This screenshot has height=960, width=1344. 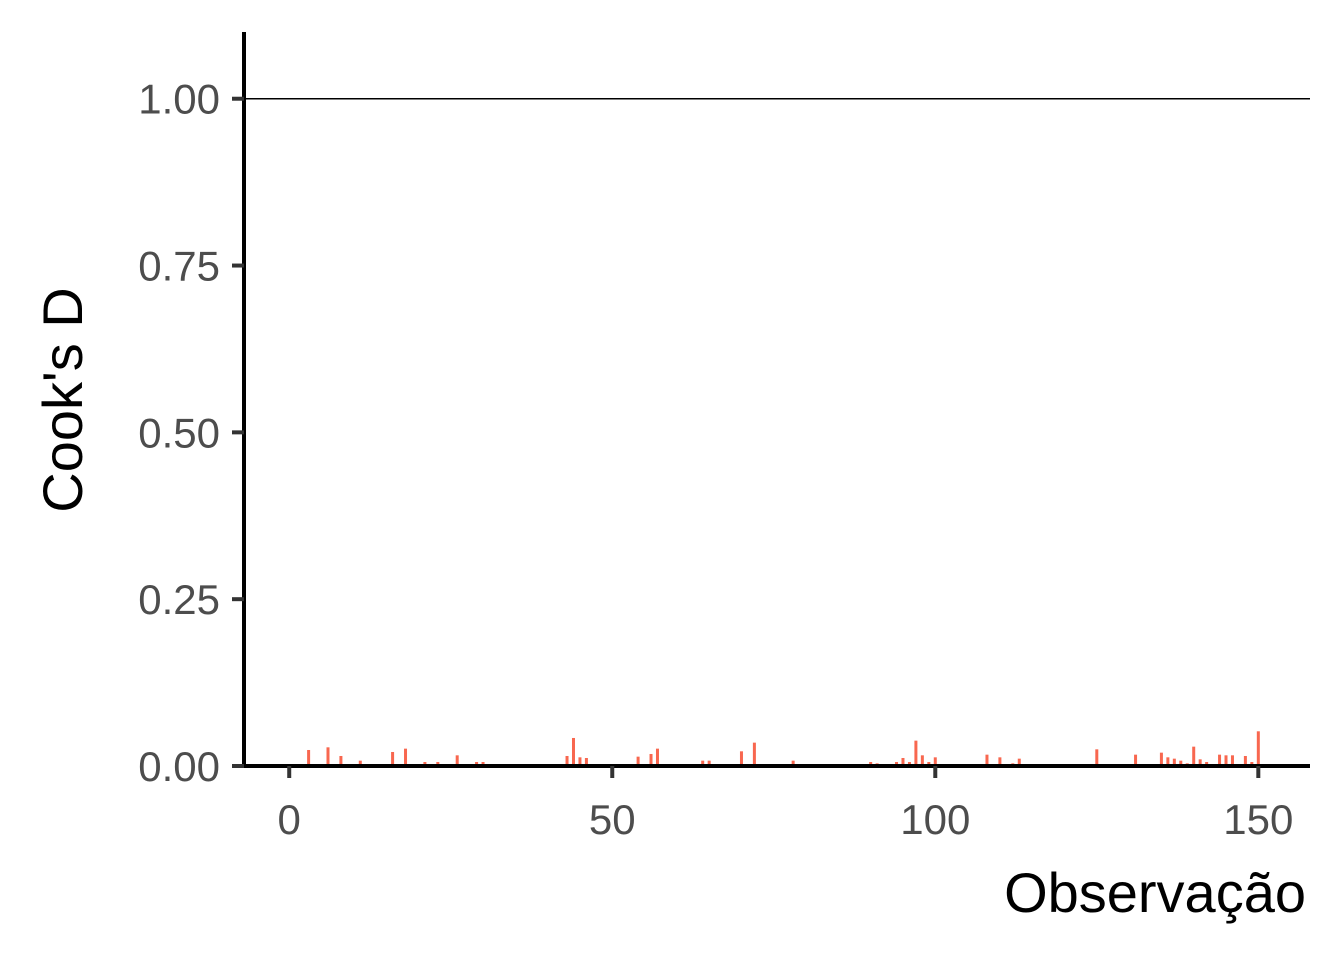 What do you see at coordinates (179, 432) in the screenshot?
I see `y-tick-label: 0.50` at bounding box center [179, 432].